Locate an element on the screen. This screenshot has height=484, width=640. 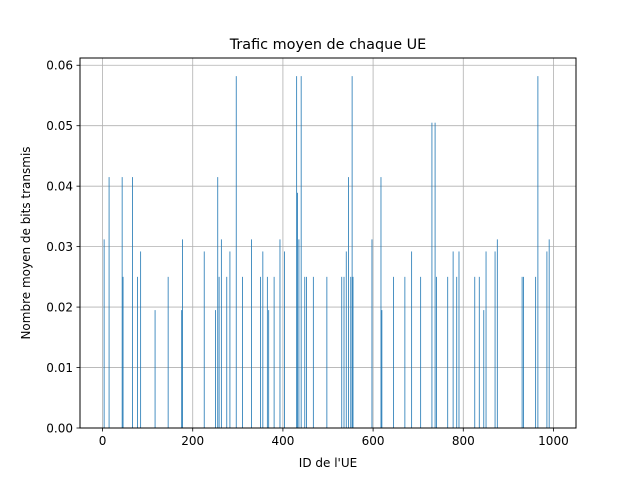
y-tick-label: 0.03 is located at coordinates (59, 247).